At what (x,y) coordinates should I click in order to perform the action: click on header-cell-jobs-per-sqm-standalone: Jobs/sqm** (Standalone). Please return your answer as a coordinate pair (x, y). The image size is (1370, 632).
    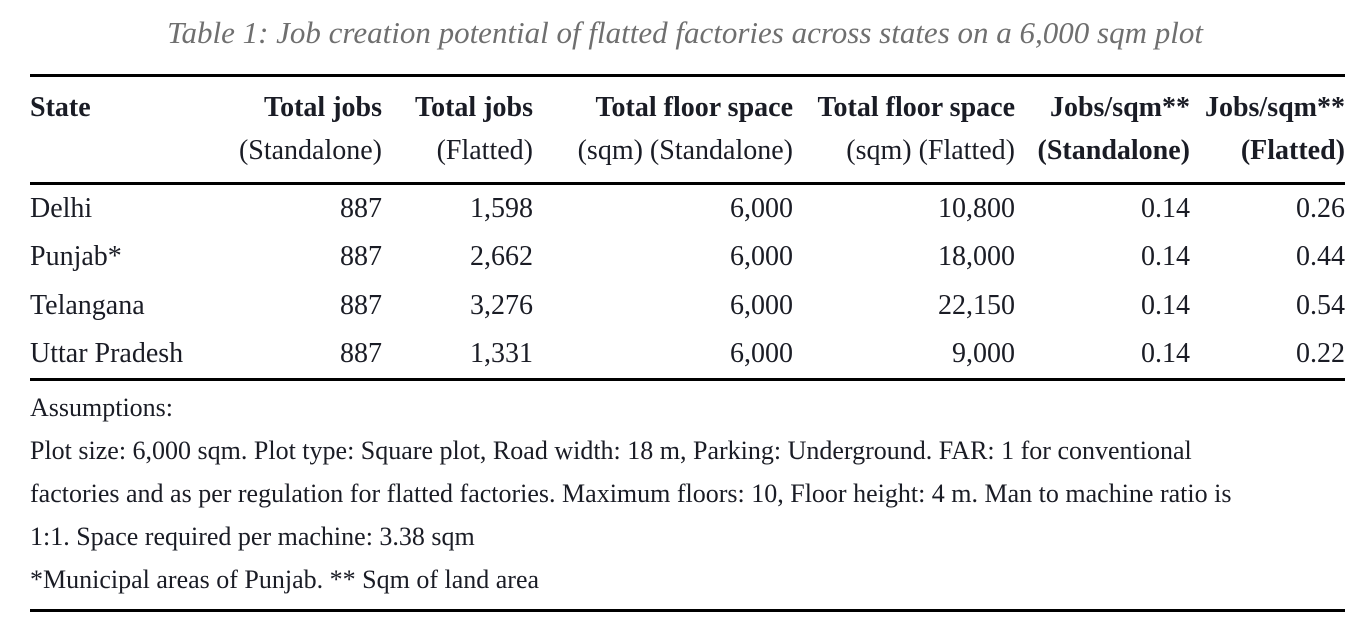
    Looking at the image, I should click on (1102, 130).